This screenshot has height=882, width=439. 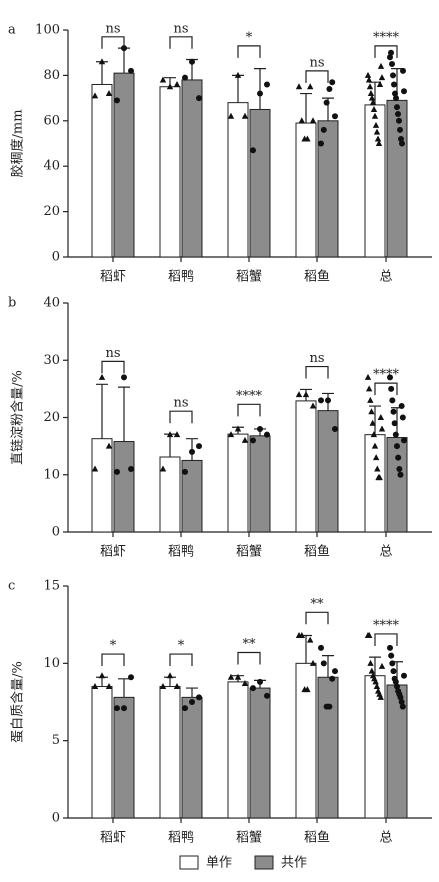 I want to click on x-tick-label: 稻鸭, so click(x=181, y=838).